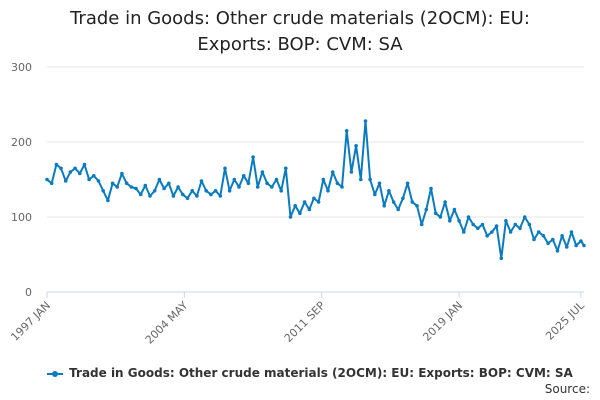 The width and height of the screenshot is (600, 400). I want to click on y-tick-label: 300, so click(21, 67).